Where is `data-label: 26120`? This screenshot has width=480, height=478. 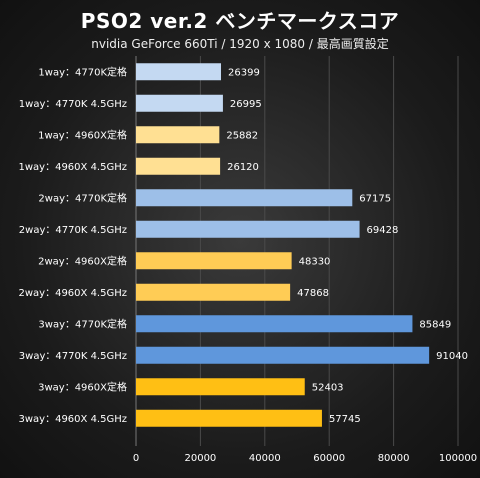
data-label: 26120 is located at coordinates (243, 167).